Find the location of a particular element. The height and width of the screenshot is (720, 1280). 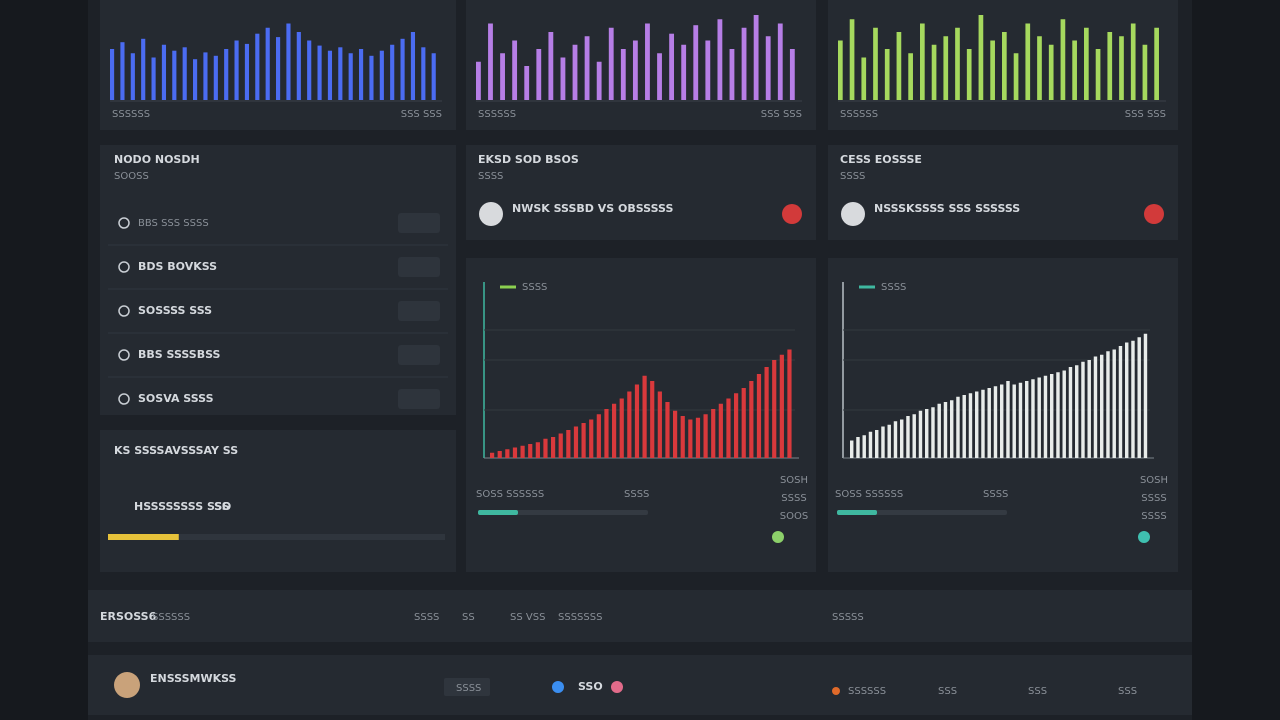

label: SOOSS is located at coordinates (131, 176).